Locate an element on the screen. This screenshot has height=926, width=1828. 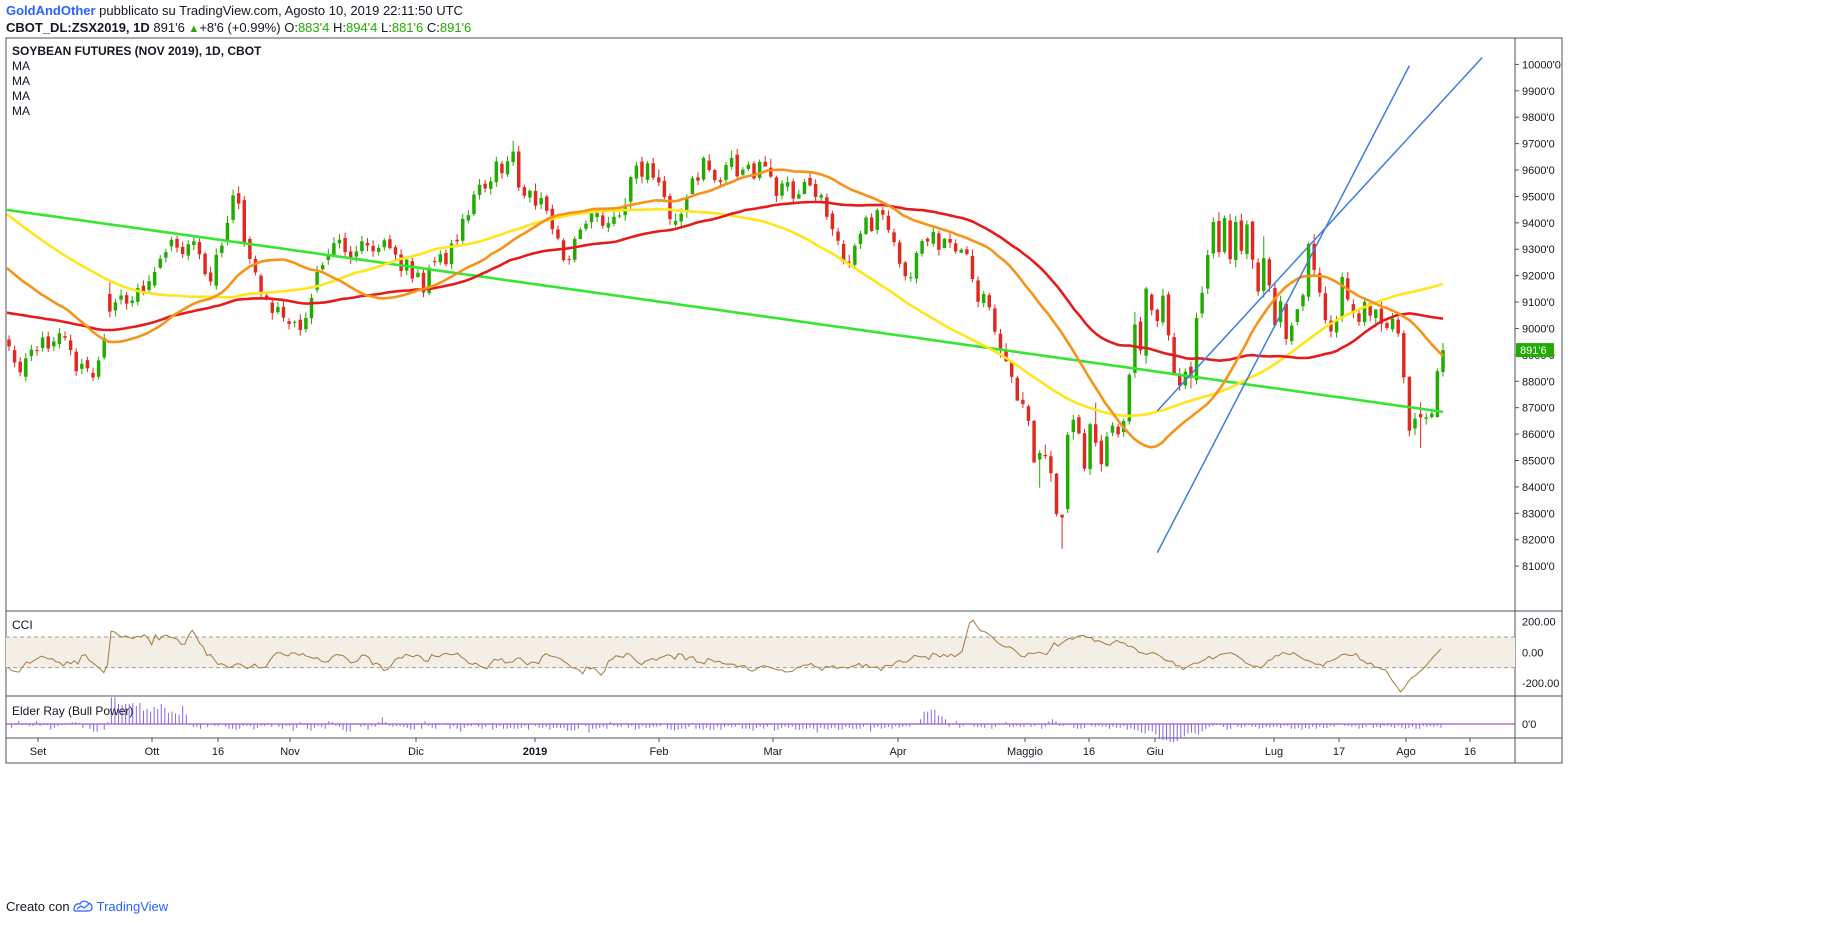
price-tick-label: 9200'0 is located at coordinates (1538, 277).